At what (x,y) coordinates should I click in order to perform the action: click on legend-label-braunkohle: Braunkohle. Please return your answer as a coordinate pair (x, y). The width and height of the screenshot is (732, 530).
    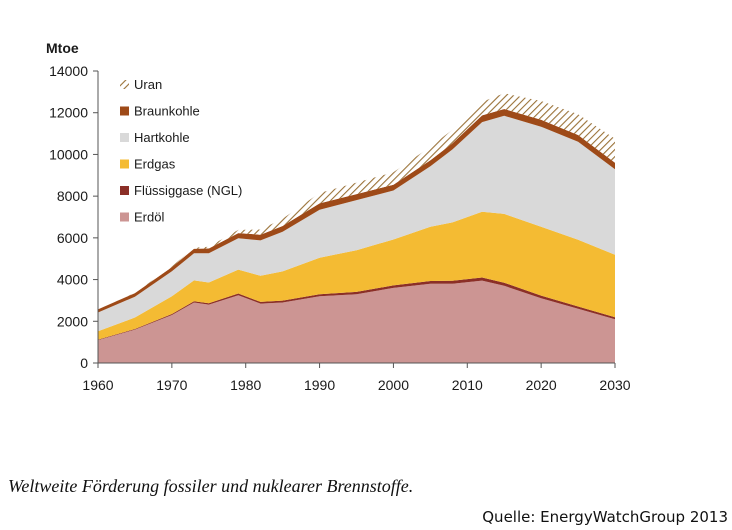
    Looking at the image, I should click on (167, 111).